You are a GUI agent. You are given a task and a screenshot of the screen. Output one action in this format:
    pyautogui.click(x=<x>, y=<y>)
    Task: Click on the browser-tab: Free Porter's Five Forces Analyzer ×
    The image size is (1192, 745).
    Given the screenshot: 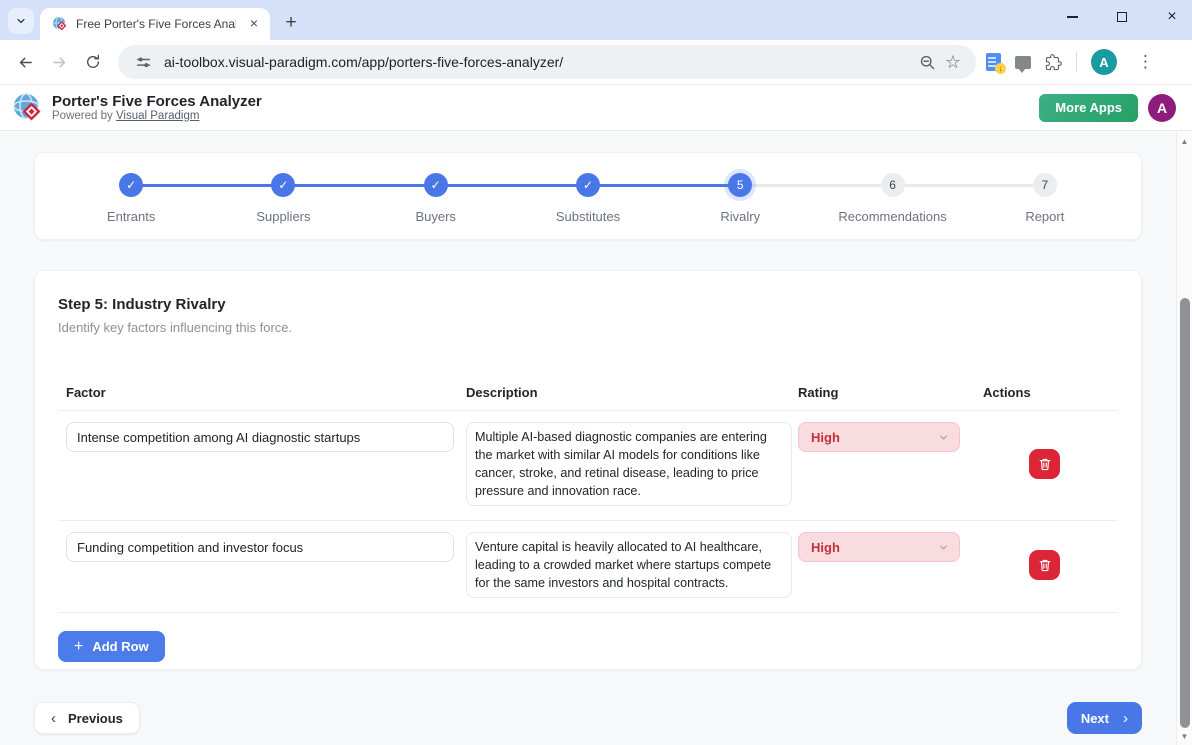 What is the action you would take?
    pyautogui.click(x=155, y=24)
    